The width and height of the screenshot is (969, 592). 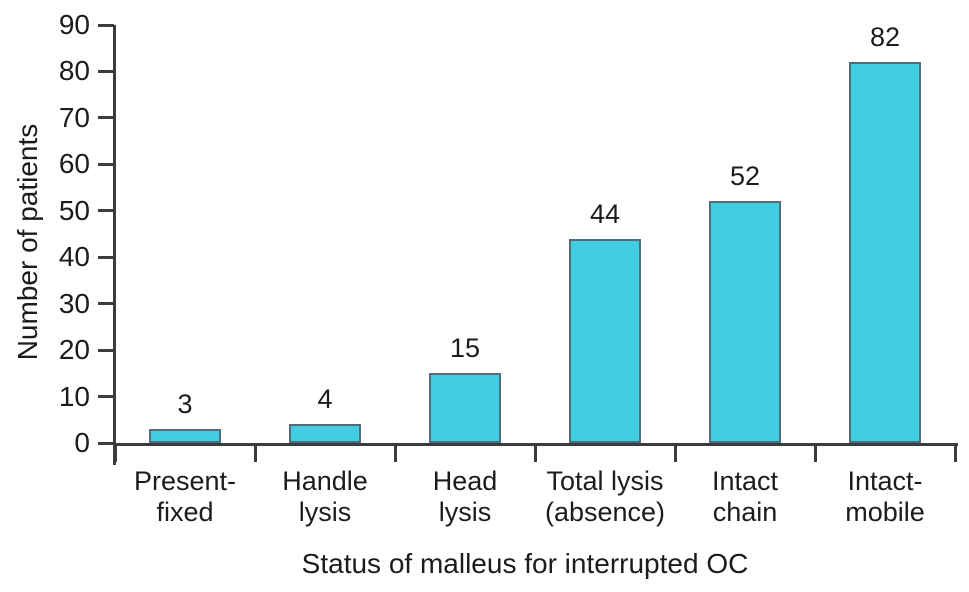 I want to click on y-tick-label: 50, so click(x=74, y=210).